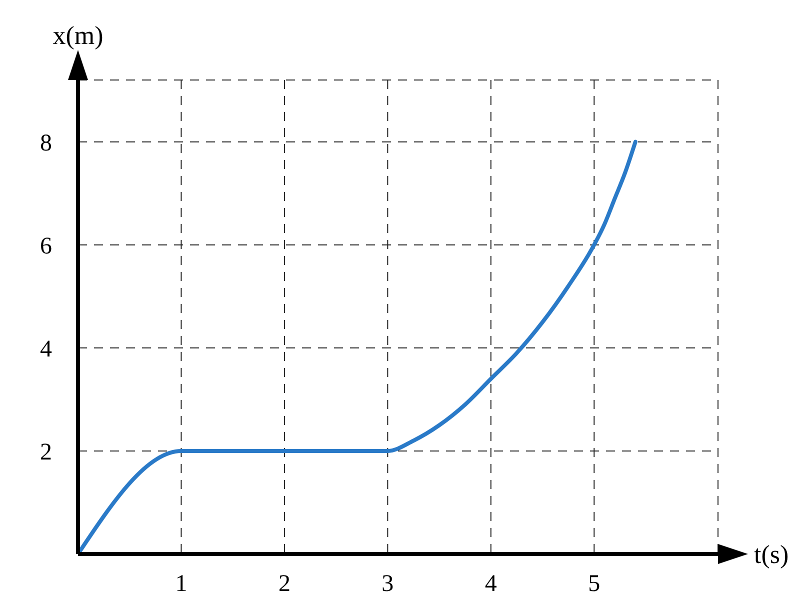 This screenshot has height=610, width=800. I want to click on y-tick-label: 8, so click(46, 143).